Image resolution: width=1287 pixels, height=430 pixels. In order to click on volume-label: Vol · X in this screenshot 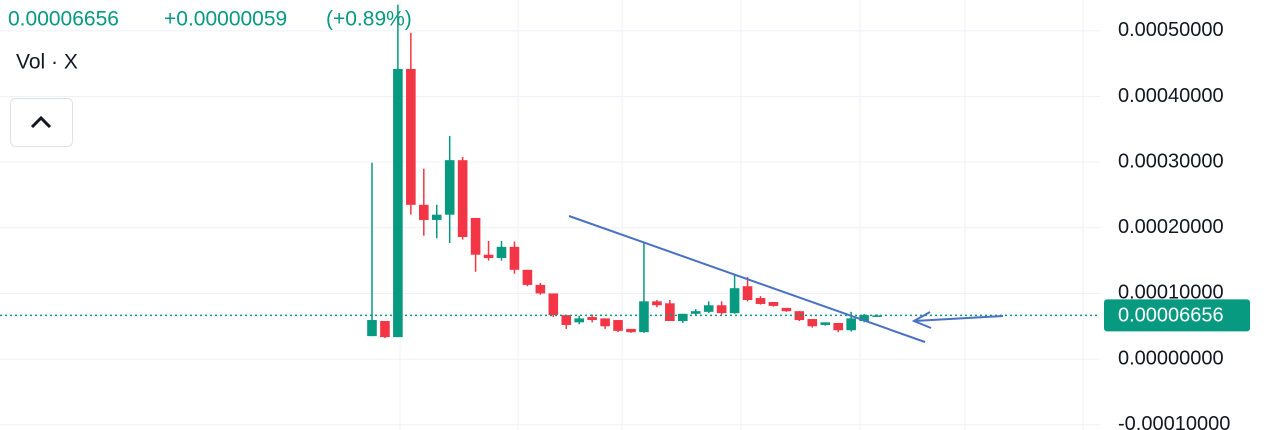, I will do `click(47, 62)`.